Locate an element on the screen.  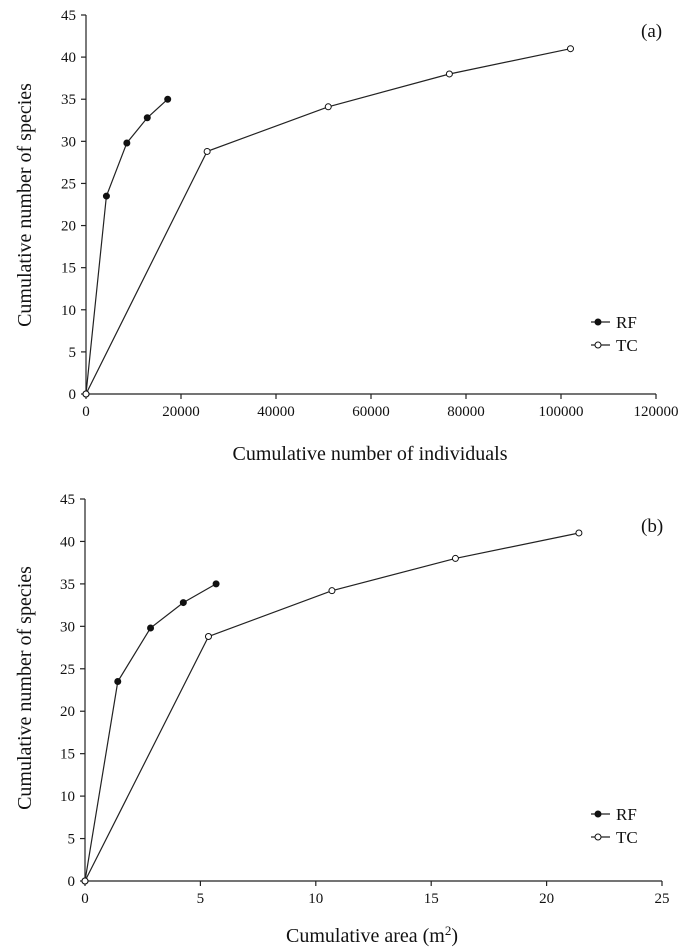
panel-b-label: (b) is located at coordinates (652, 526).